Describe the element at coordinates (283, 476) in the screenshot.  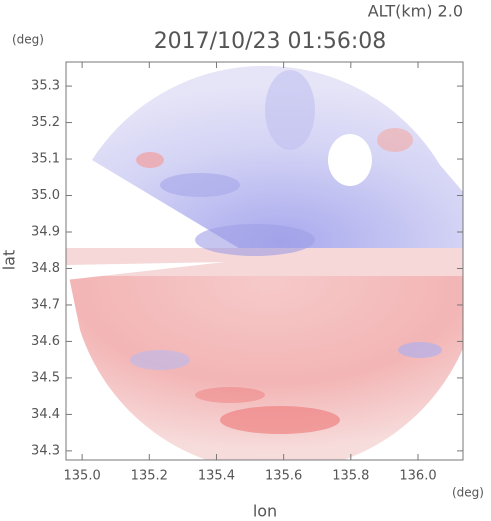
I see `x-tick-label: 135.6` at that location.